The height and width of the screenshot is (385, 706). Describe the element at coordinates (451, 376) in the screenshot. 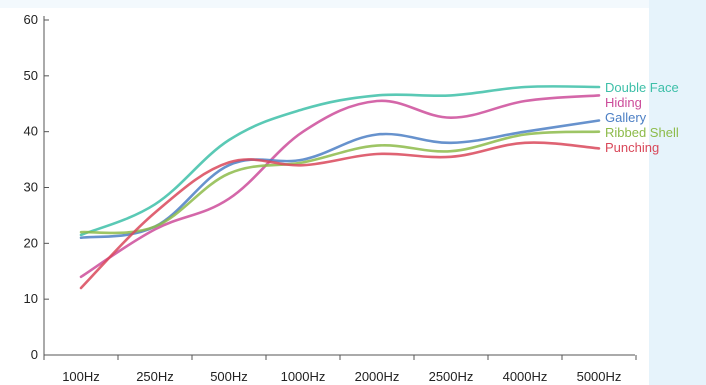

I see `x-tick-label: 2500Hz` at that location.